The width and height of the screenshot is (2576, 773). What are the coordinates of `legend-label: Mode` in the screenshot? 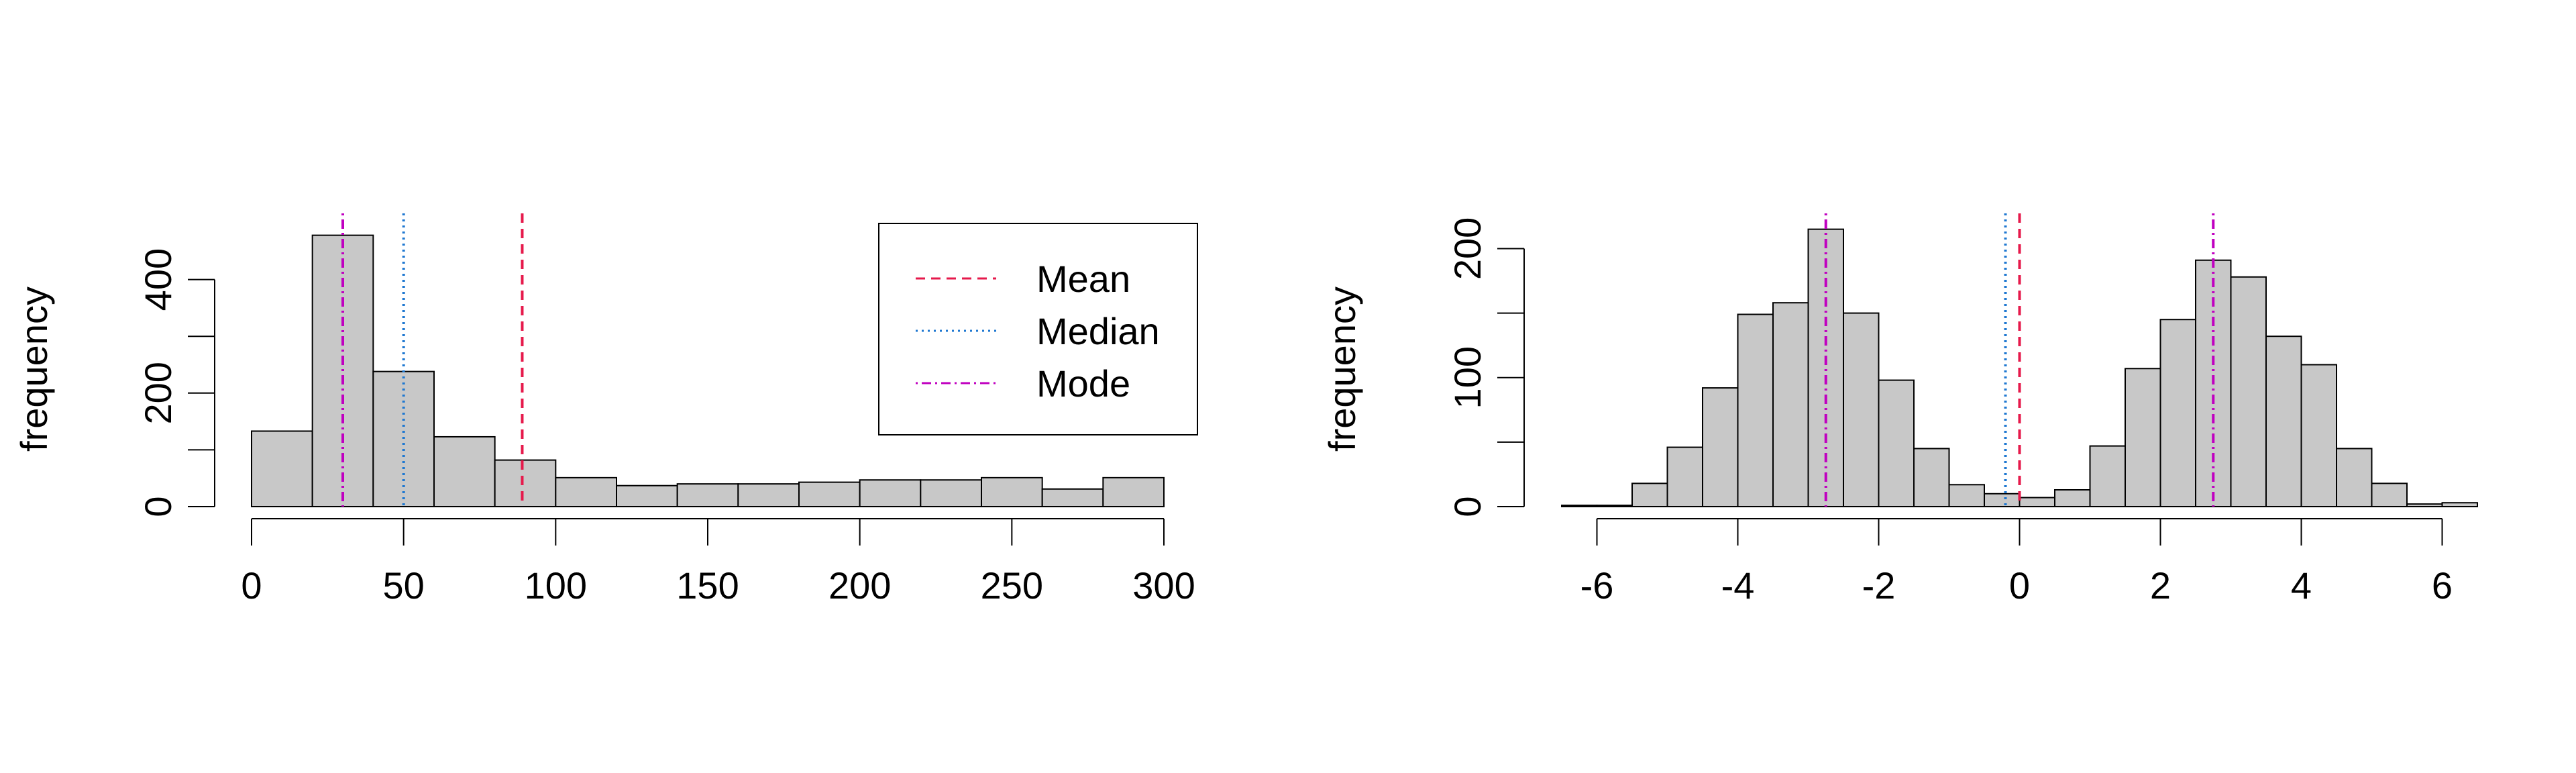 It's located at (1083, 383).